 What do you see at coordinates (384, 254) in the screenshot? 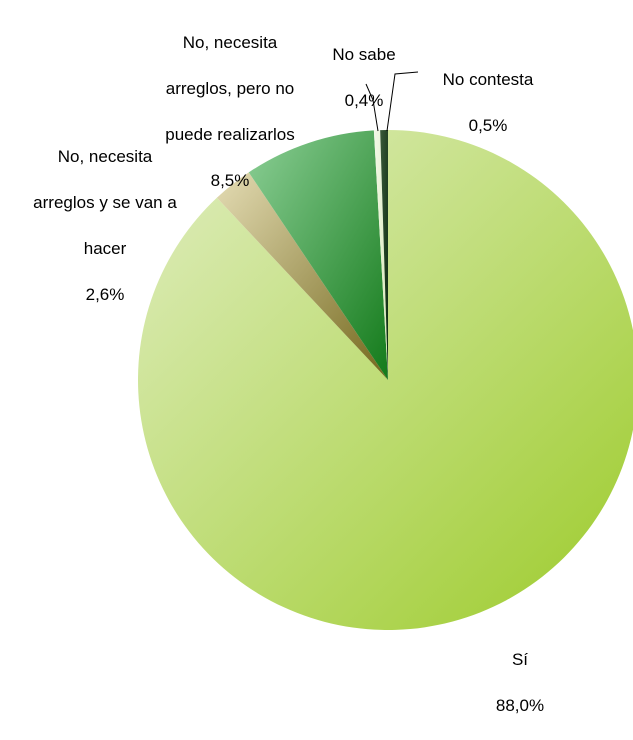
I see `pie-slice-no-contesta` at bounding box center [384, 254].